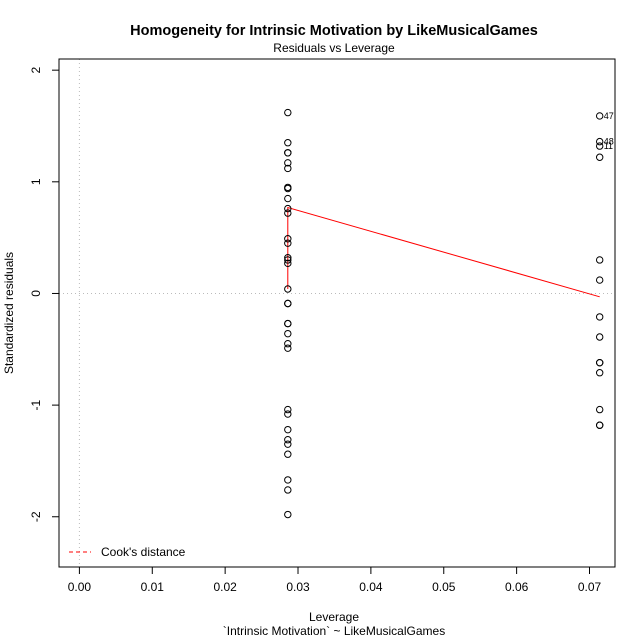 The height and width of the screenshot is (640, 640). Describe the element at coordinates (608, 146) in the screenshot. I see `point-label: 11` at that location.